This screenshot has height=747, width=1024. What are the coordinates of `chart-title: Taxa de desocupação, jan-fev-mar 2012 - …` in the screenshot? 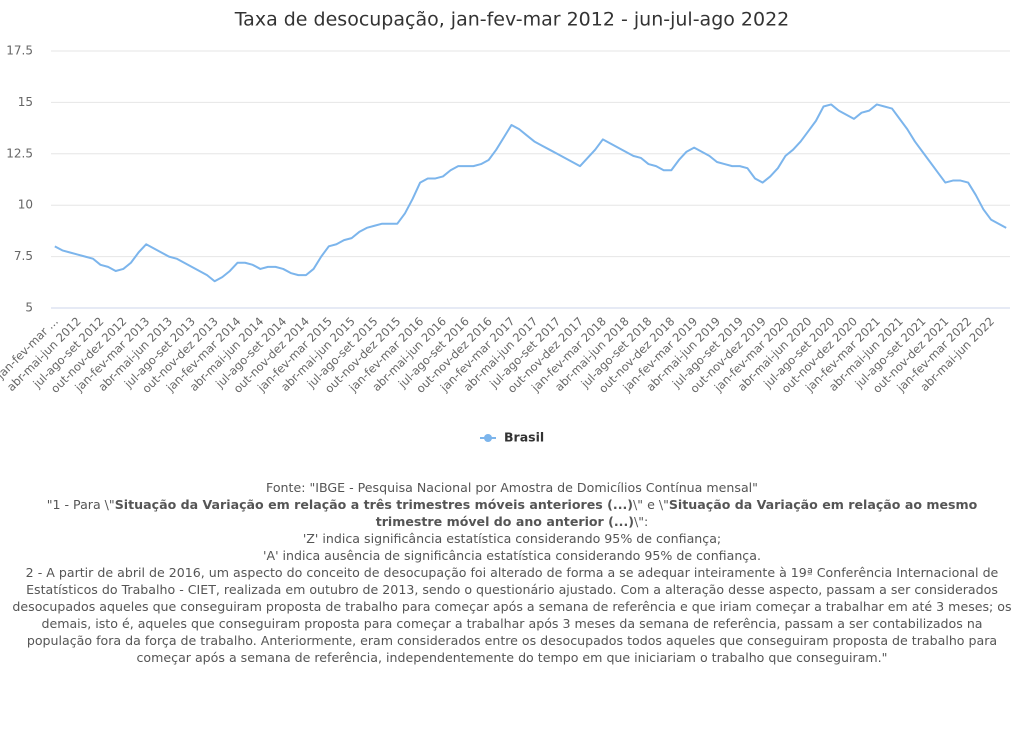 It's located at (512, 20).